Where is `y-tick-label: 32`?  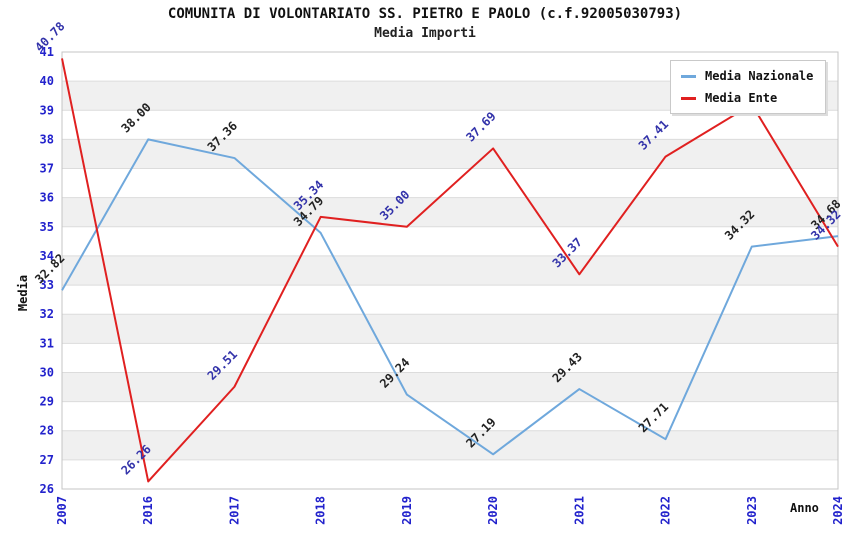 y-tick-label: 32 is located at coordinates (47, 314).